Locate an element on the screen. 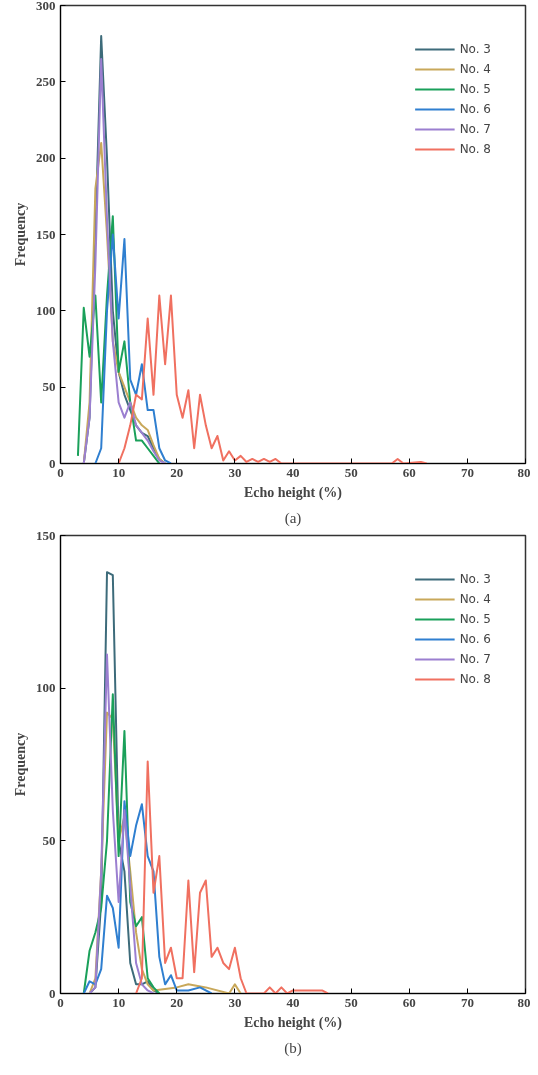  y-tick-label: 250 is located at coordinates (46, 81).